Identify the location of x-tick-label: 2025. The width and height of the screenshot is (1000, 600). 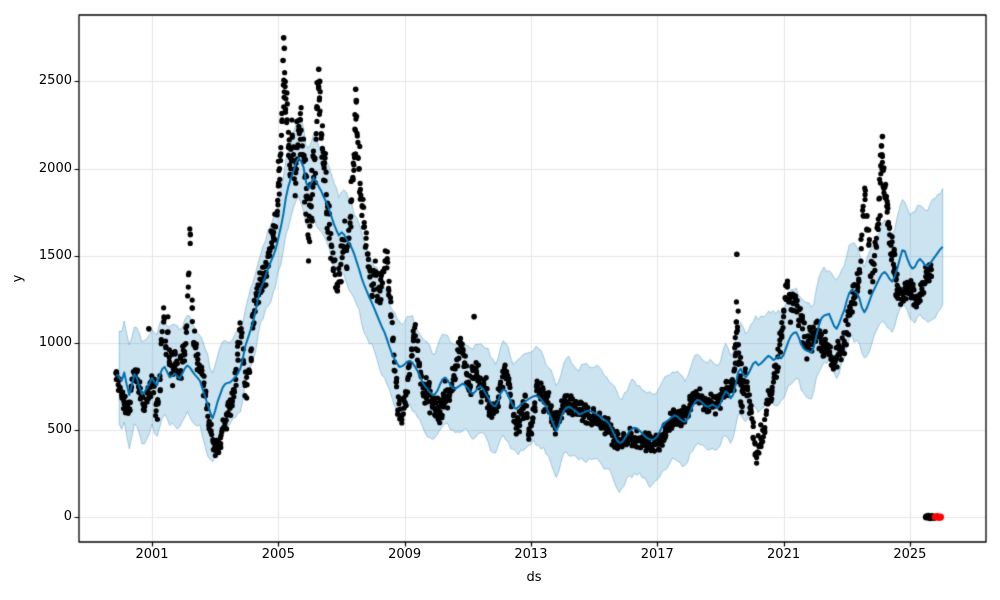
(910, 554).